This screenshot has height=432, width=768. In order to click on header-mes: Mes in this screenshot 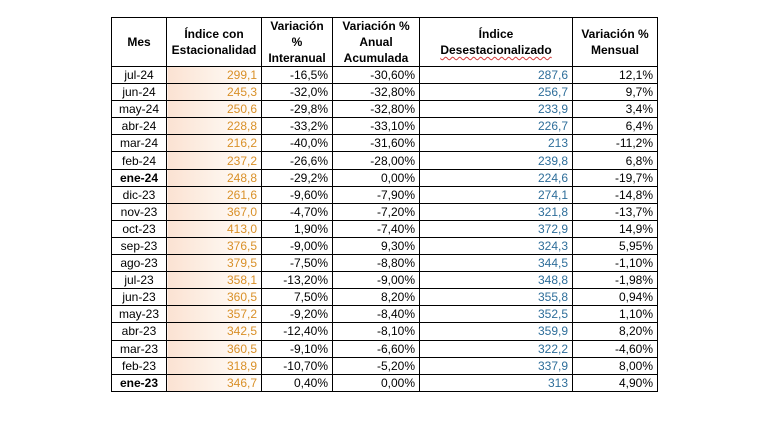, I will do `click(139, 42)`.